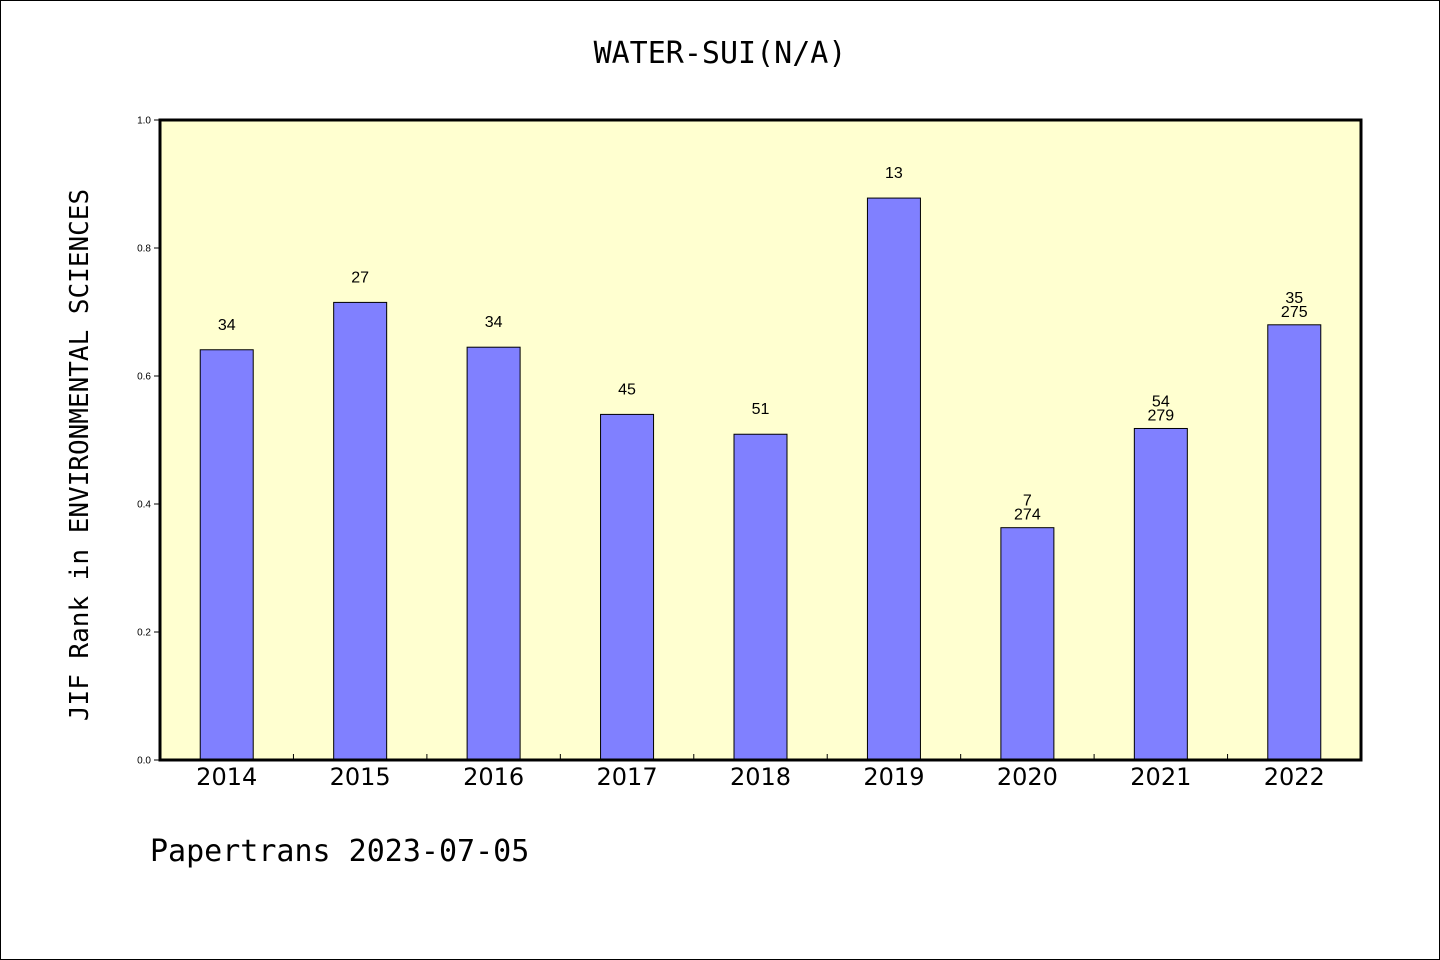  I want to click on x-tick-label: 2018, so click(760, 777).